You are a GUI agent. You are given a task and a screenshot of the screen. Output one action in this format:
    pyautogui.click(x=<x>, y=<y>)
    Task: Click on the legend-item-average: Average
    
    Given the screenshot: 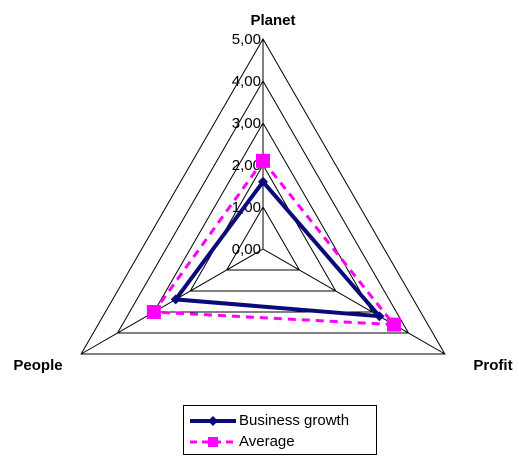 What is the action you would take?
    pyautogui.click(x=280, y=442)
    